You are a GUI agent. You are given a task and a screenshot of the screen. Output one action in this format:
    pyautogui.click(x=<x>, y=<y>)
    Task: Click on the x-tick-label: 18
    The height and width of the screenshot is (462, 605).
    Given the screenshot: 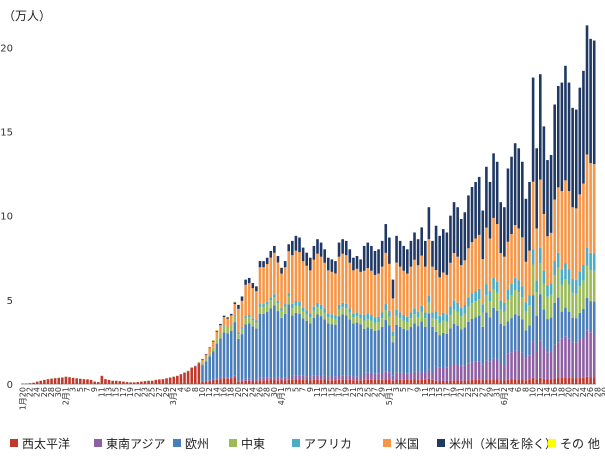 What is the action you would take?
    pyautogui.click(x=561, y=392)
    